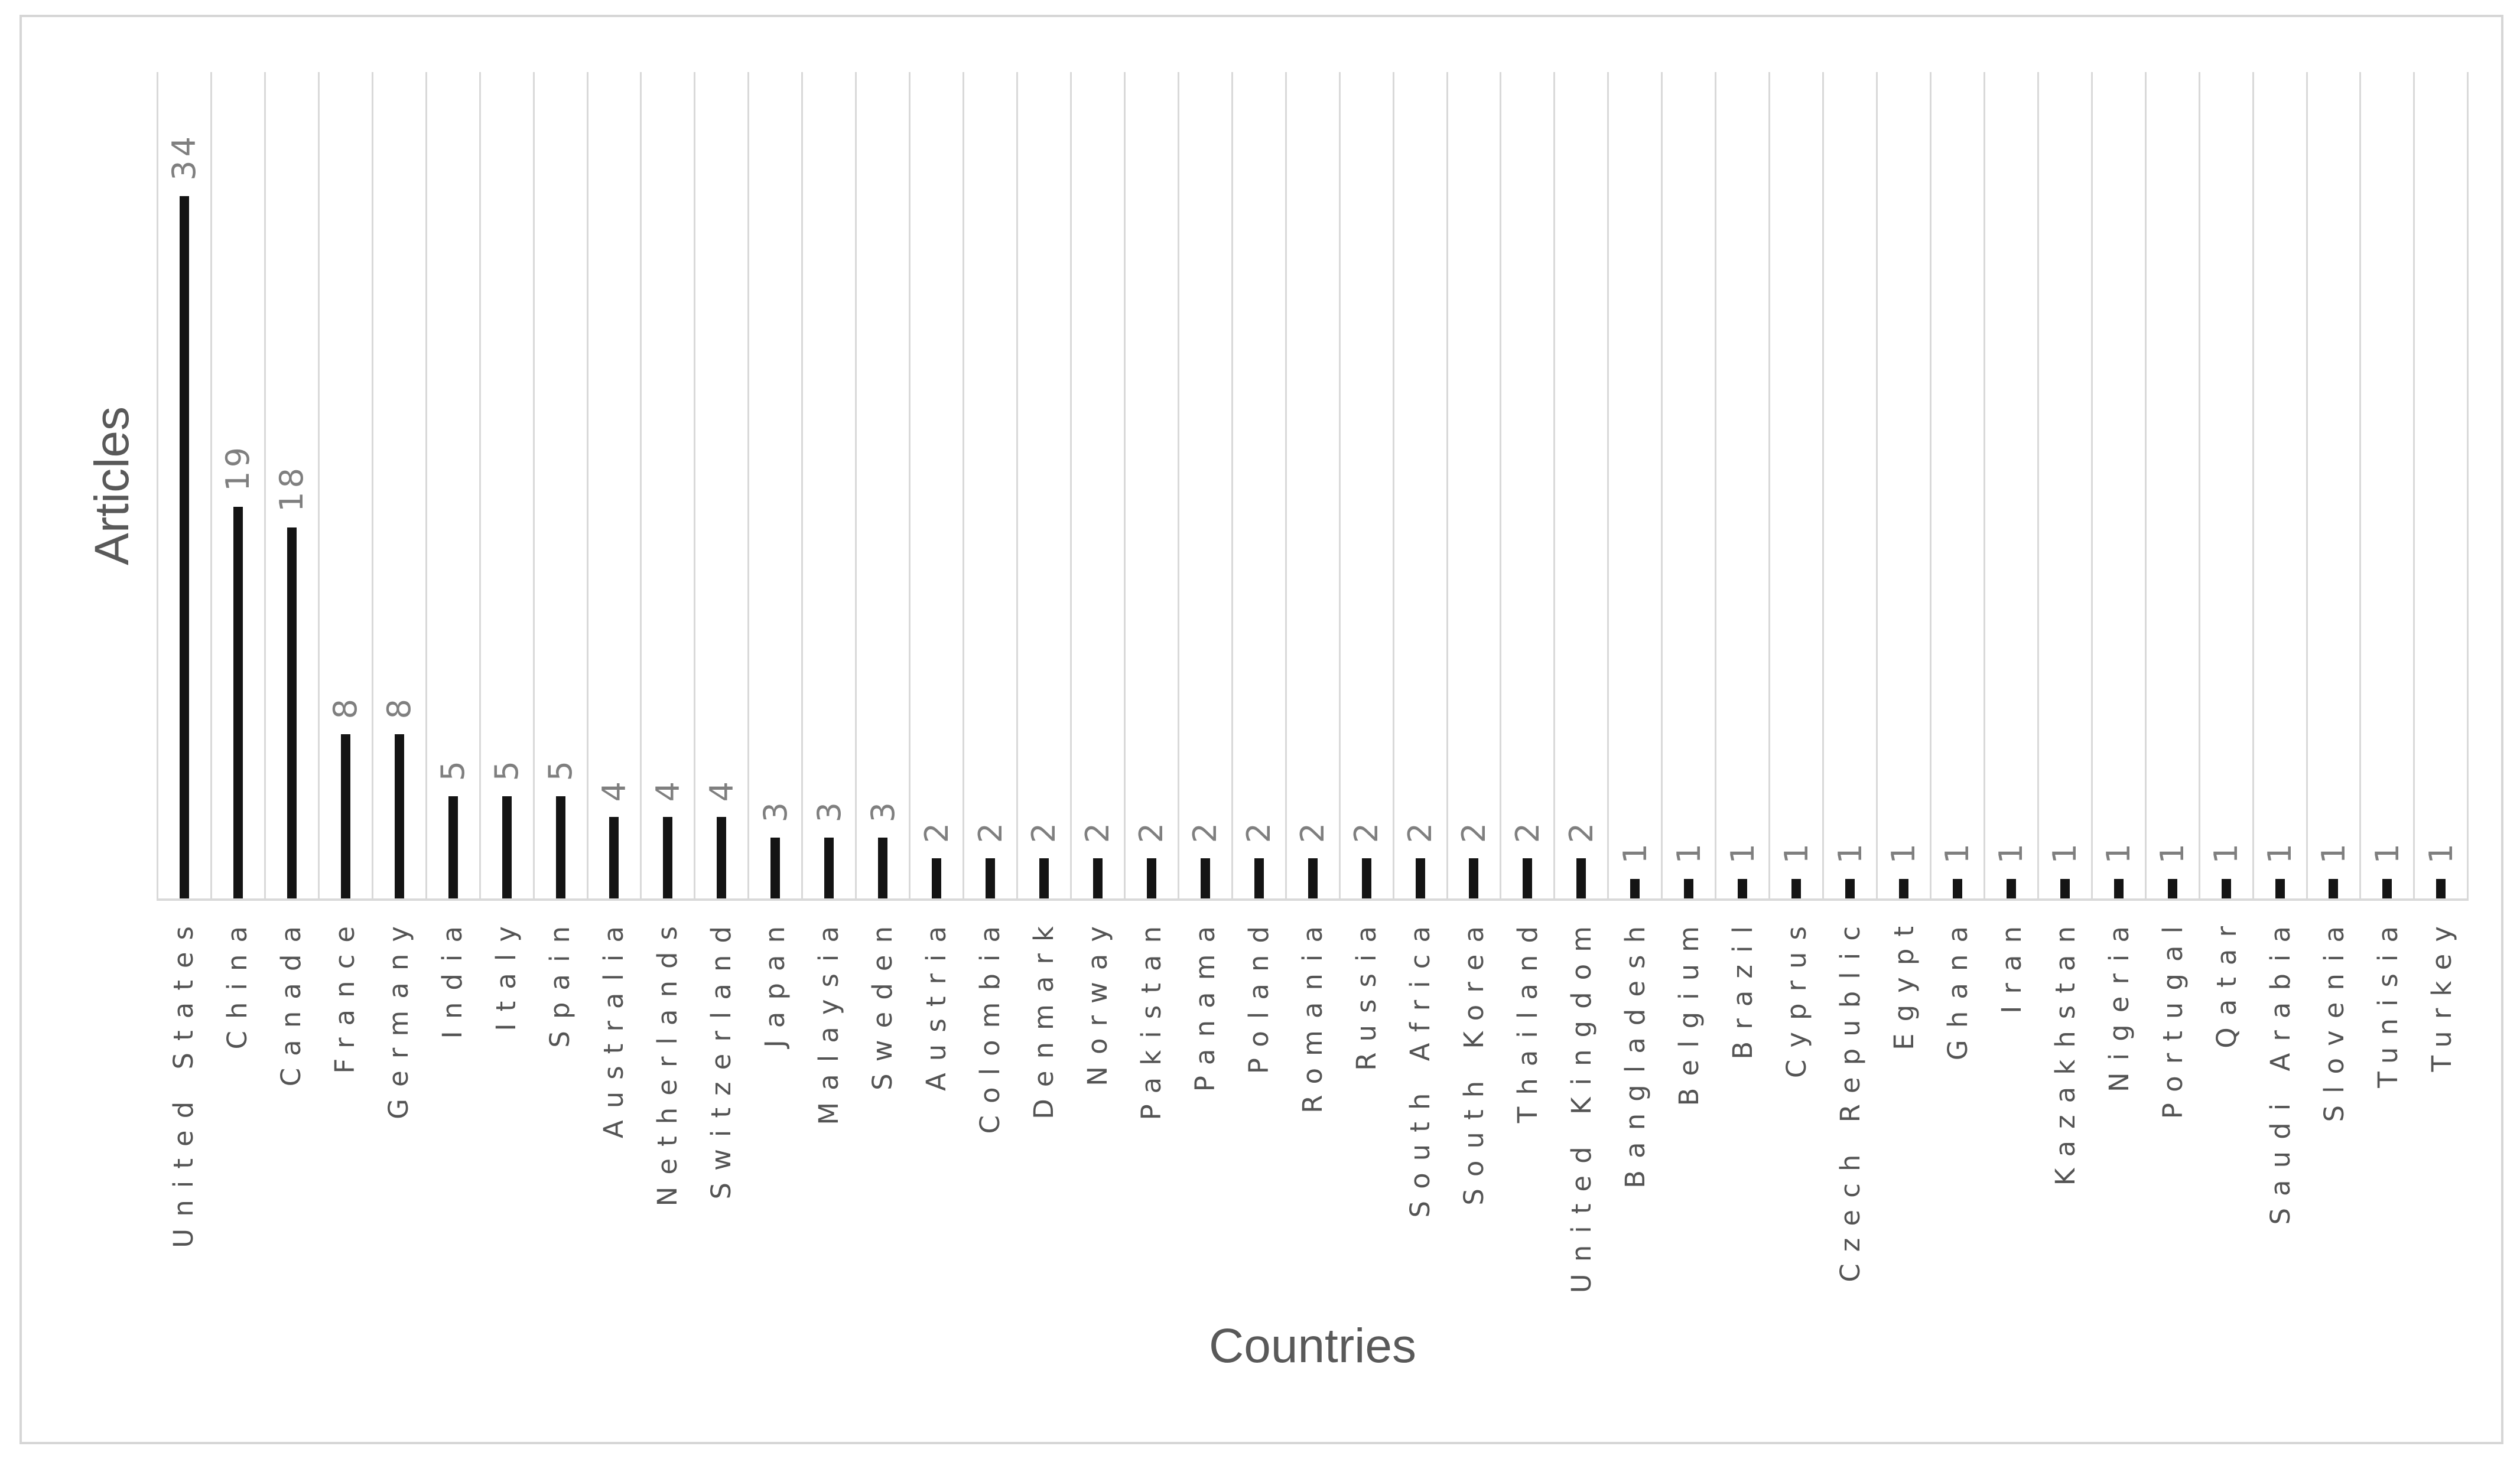 This screenshot has height=1459, width=2520. What do you see at coordinates (1743, 1121) in the screenshot?
I see `x-tick-cell: Brazil` at bounding box center [1743, 1121].